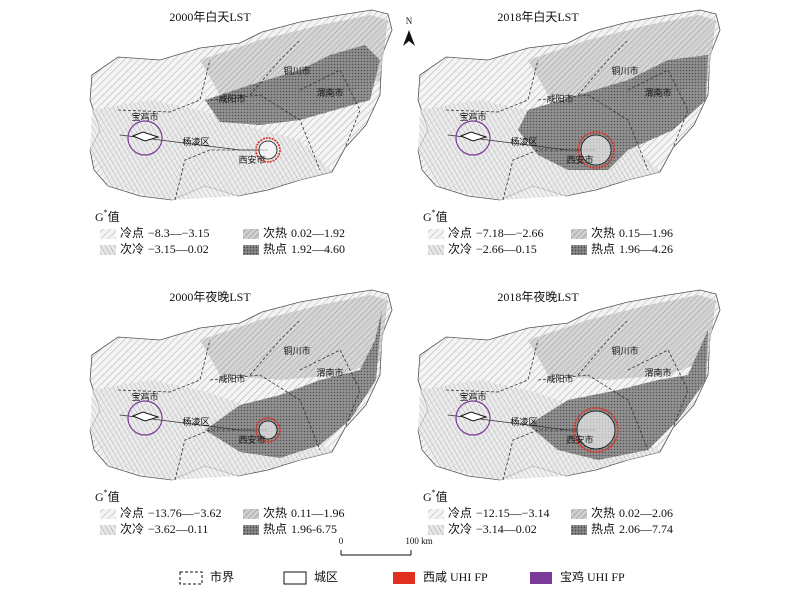  Describe the element at coordinates (506, 529) in the screenshot. I see `legend-range: −3.14—0.02` at that location.